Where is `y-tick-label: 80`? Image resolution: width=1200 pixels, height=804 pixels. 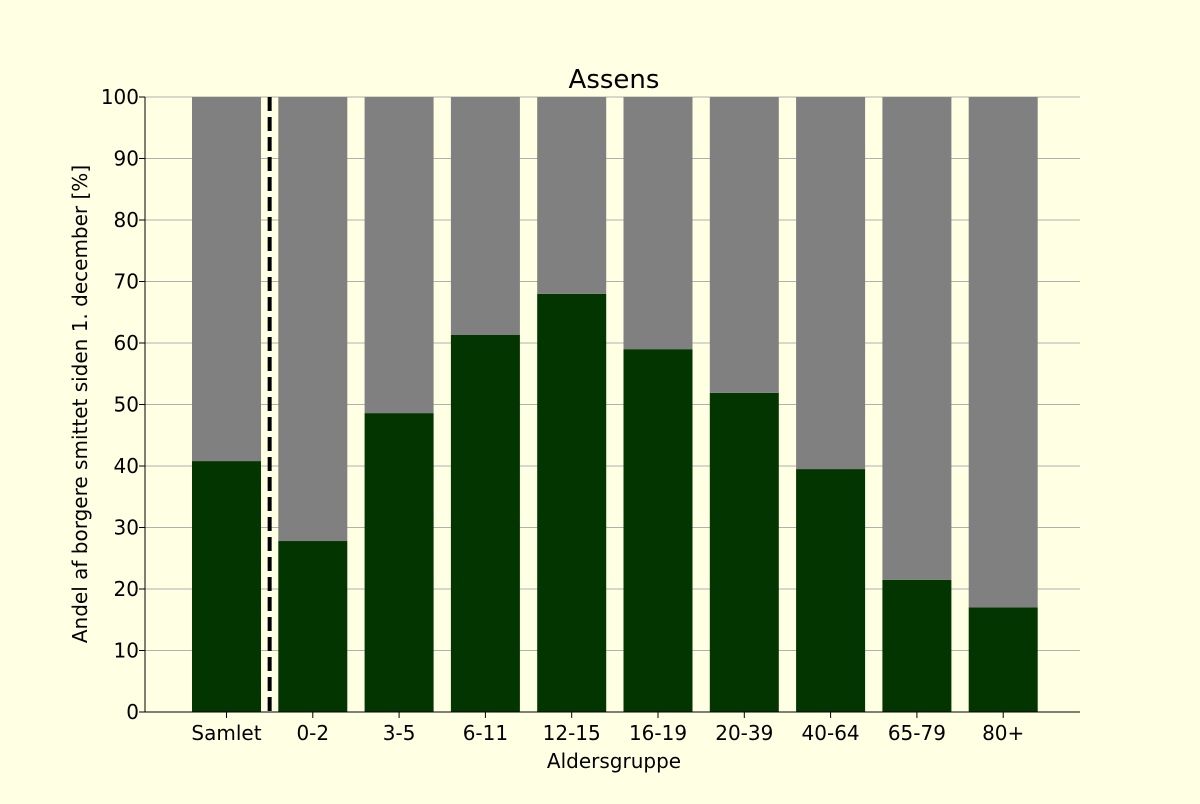 y-tick-label: 80 is located at coordinates (126, 220).